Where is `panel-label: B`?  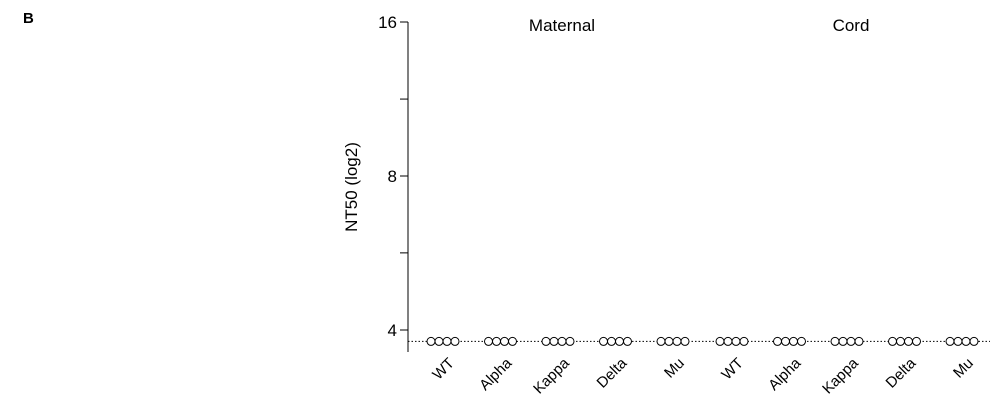 panel-label: B is located at coordinates (28, 18).